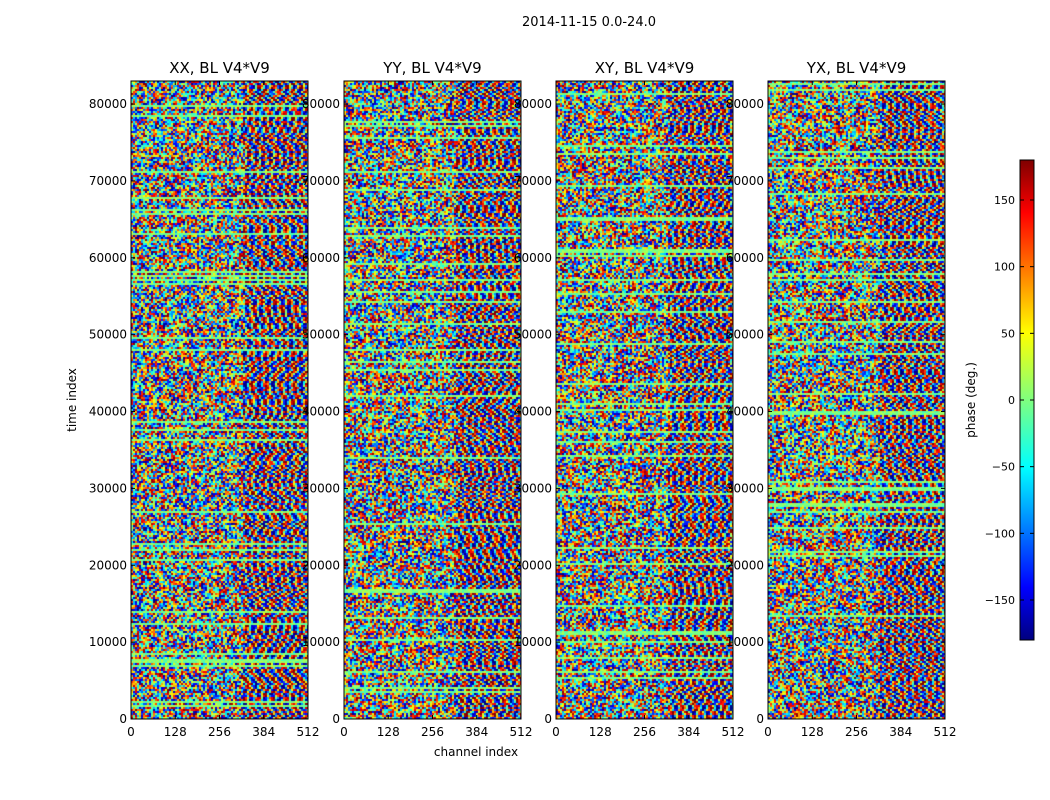 The image size is (1050, 800). I want to click on panel-title: XX, BL V4*V9, so click(219, 68).